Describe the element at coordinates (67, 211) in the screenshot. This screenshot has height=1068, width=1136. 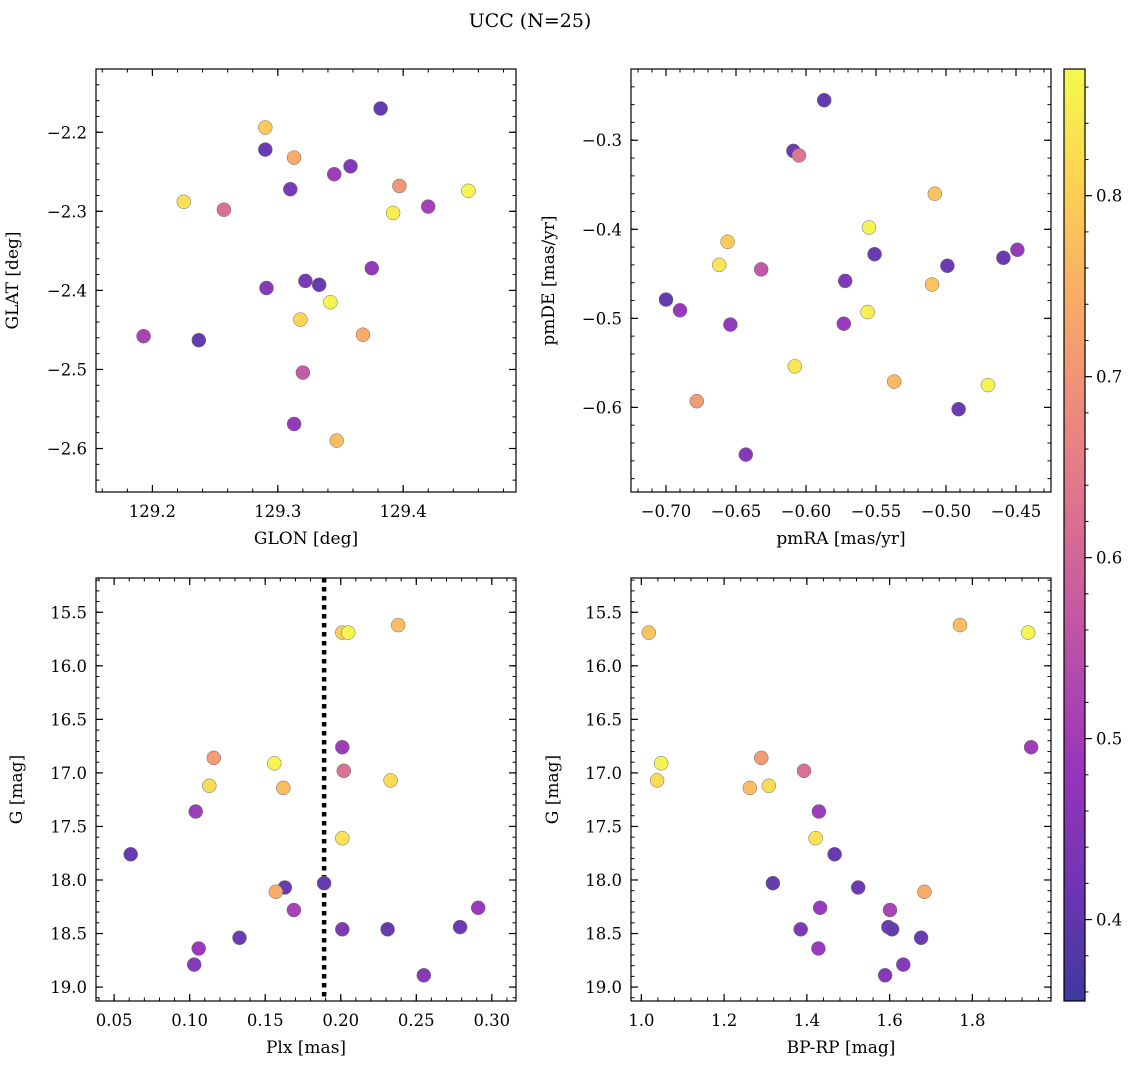
I see `y-tick-label: −2.3` at that location.